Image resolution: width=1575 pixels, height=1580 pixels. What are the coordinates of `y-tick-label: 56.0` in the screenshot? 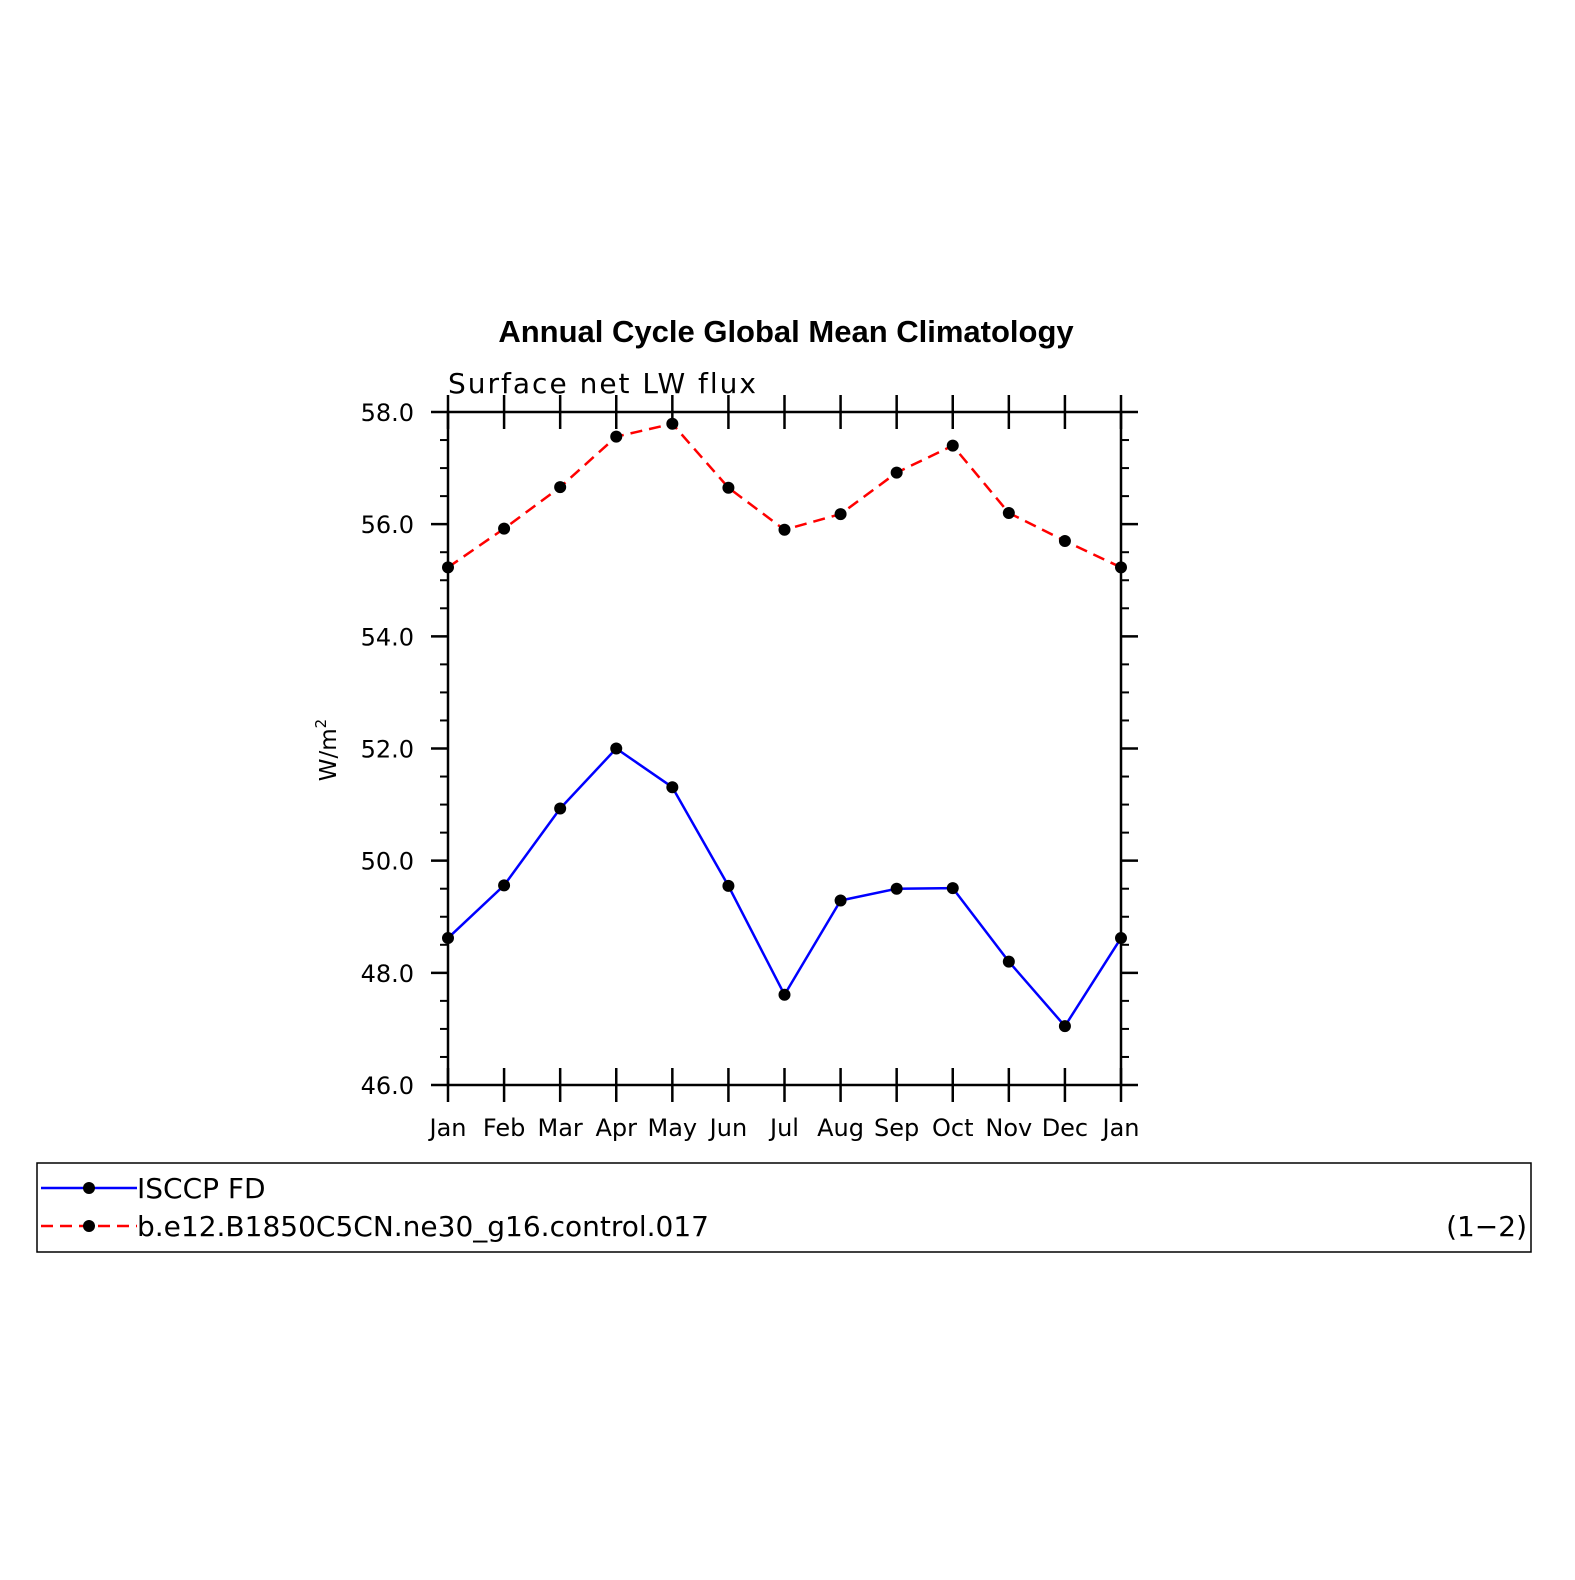 It's located at (387, 525).